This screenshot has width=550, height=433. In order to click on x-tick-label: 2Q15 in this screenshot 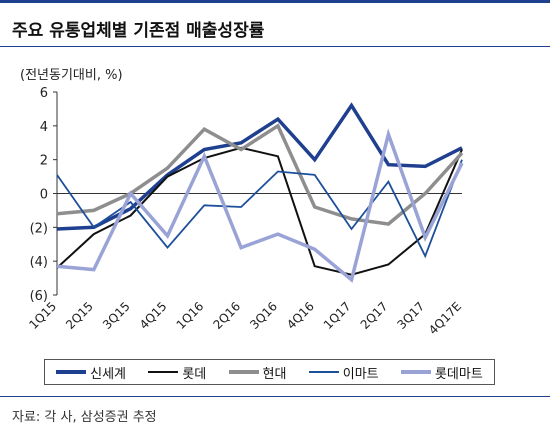, I will do `click(79, 315)`.